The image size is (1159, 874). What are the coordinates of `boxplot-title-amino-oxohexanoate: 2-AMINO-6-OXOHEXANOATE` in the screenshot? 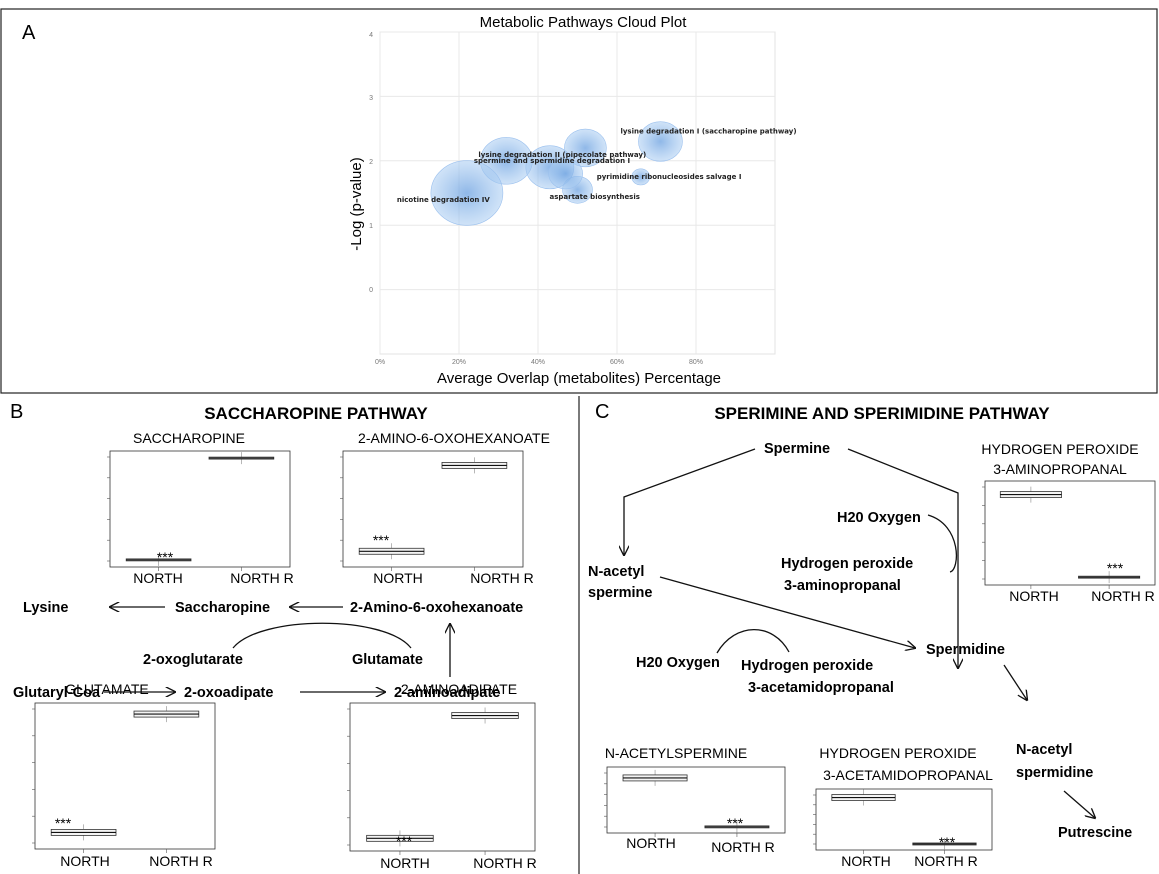 It's located at (454, 438).